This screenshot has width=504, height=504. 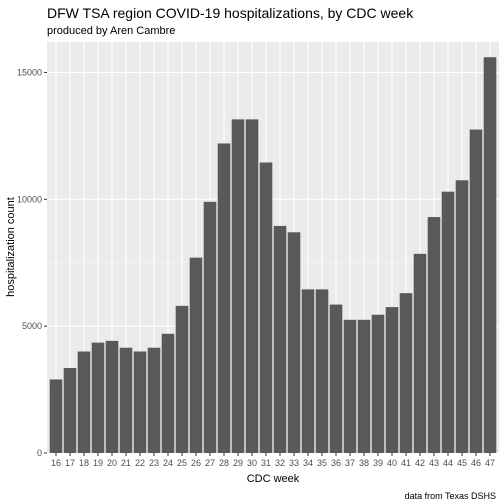 I want to click on x-tick-label: 38, so click(x=364, y=463).